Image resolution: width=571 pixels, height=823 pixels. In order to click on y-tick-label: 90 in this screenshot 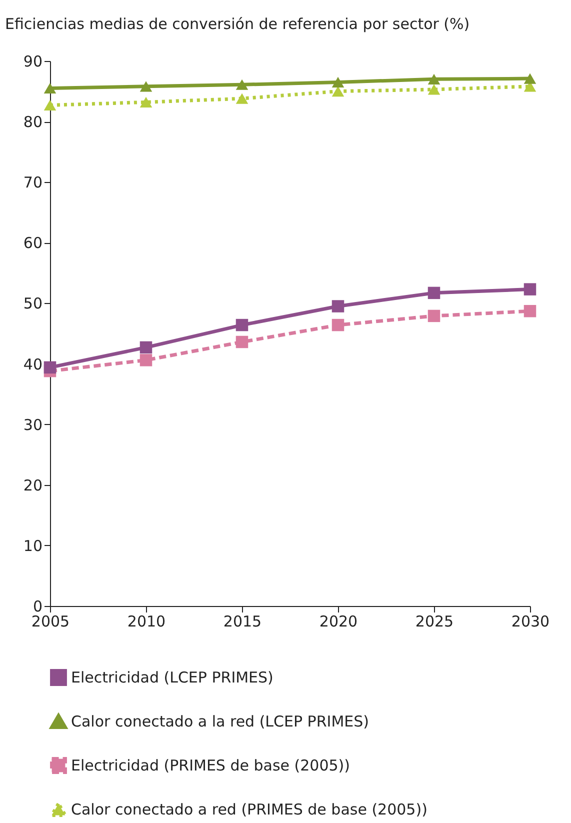, I will do `click(32, 61)`.